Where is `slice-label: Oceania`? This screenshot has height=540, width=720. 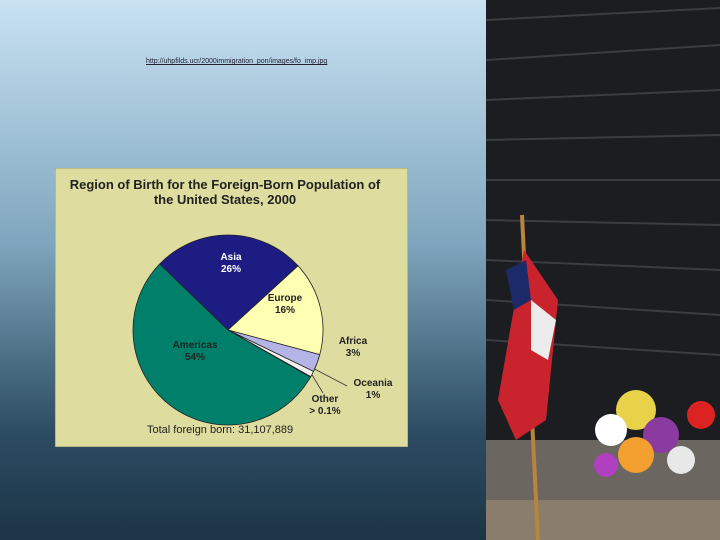 slice-label: Oceania is located at coordinates (373, 383).